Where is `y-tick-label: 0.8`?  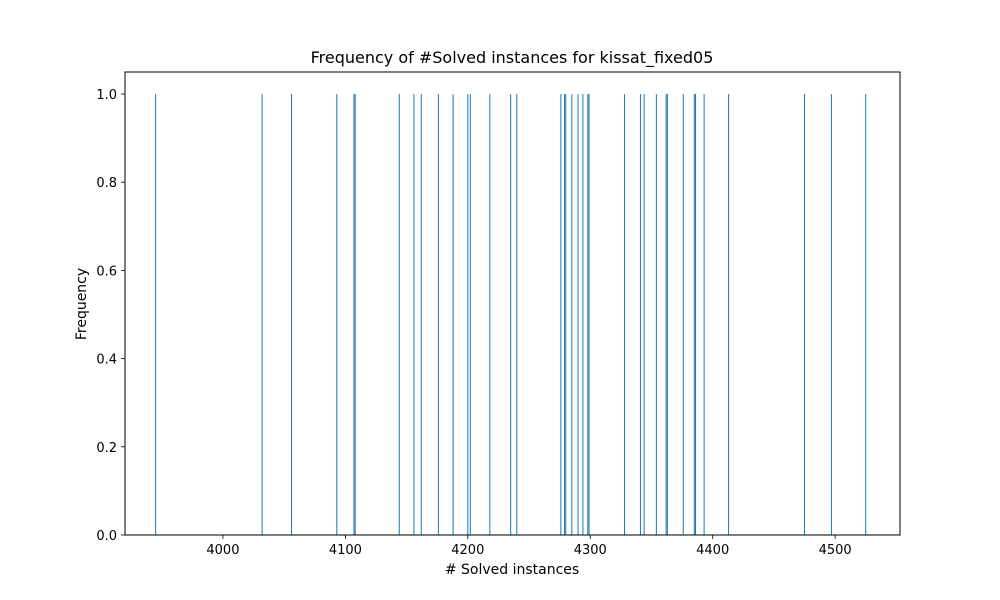 y-tick-label: 0.8 is located at coordinates (106, 183).